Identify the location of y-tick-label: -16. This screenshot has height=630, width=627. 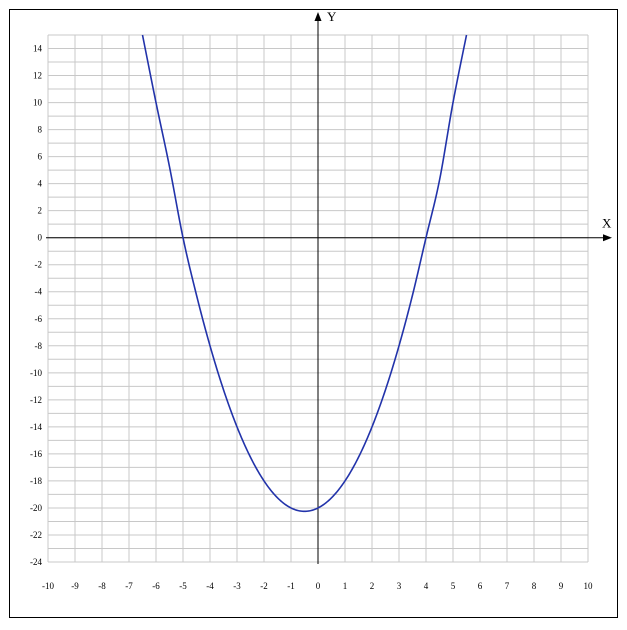
(36, 454).